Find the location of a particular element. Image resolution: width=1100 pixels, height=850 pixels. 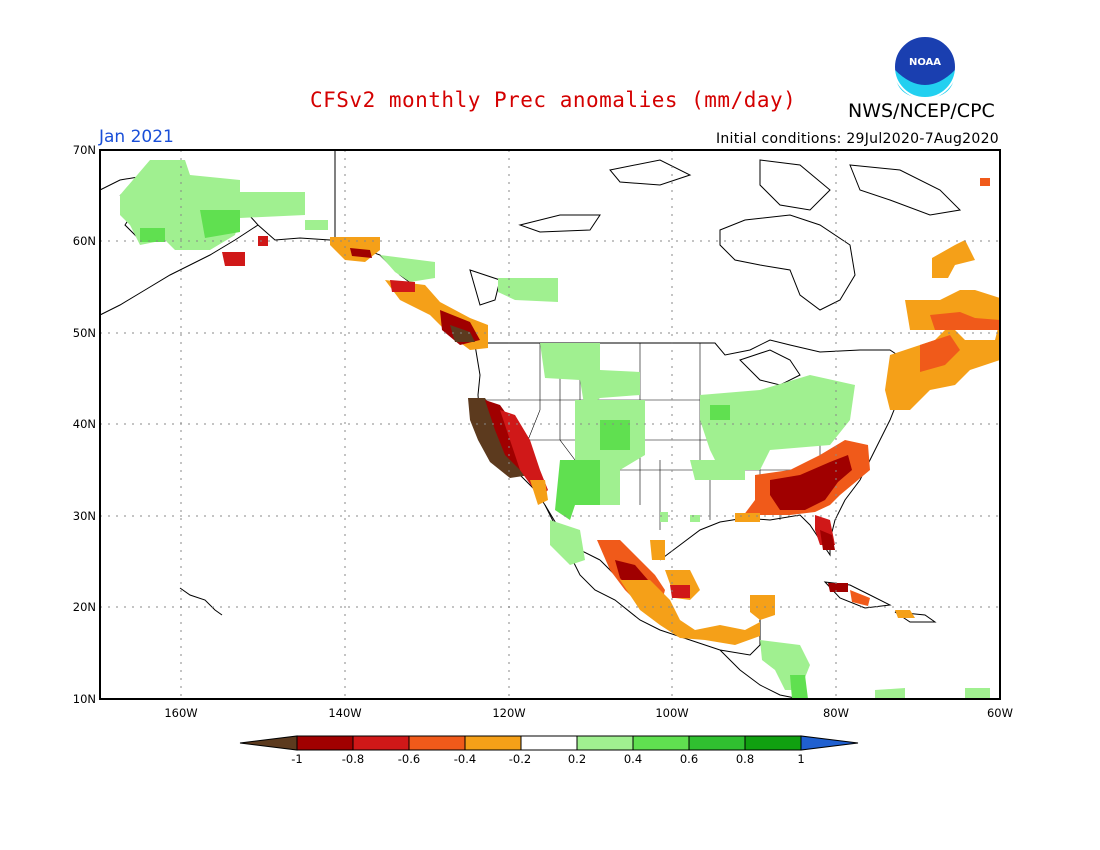

organization-label: NWS/NCEP/CPC is located at coordinates (921, 111).